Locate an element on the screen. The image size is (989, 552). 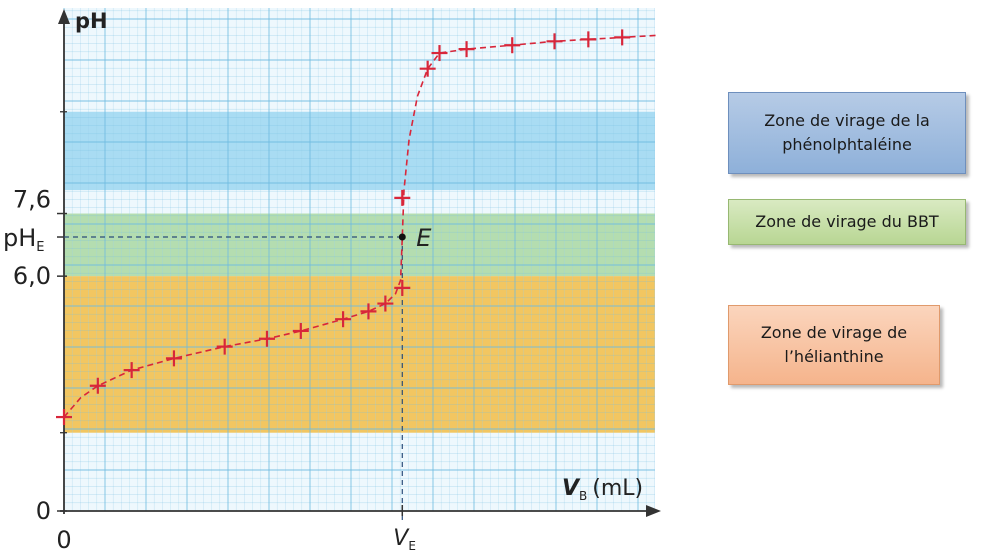
y-axis-label: pH is located at coordinates (91, 21).